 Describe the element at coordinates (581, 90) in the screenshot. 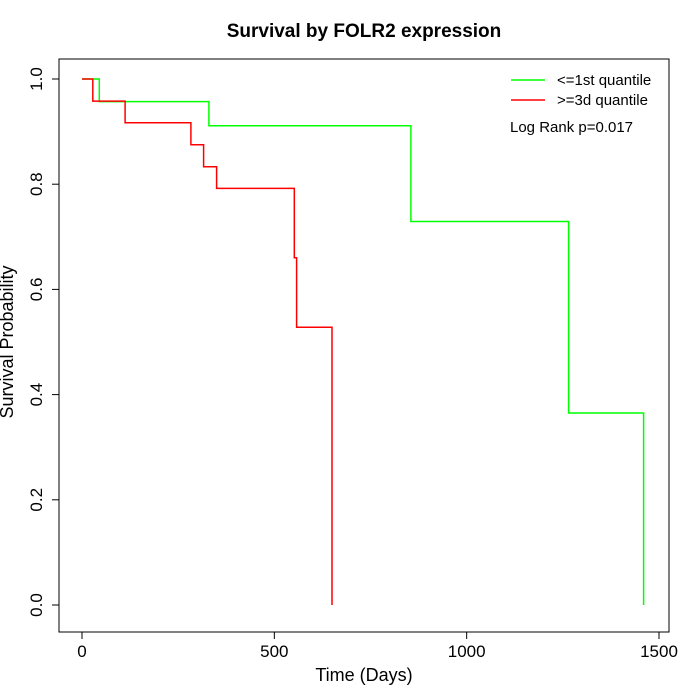

I see `legend: <=1st quantile >=3d quantile` at that location.